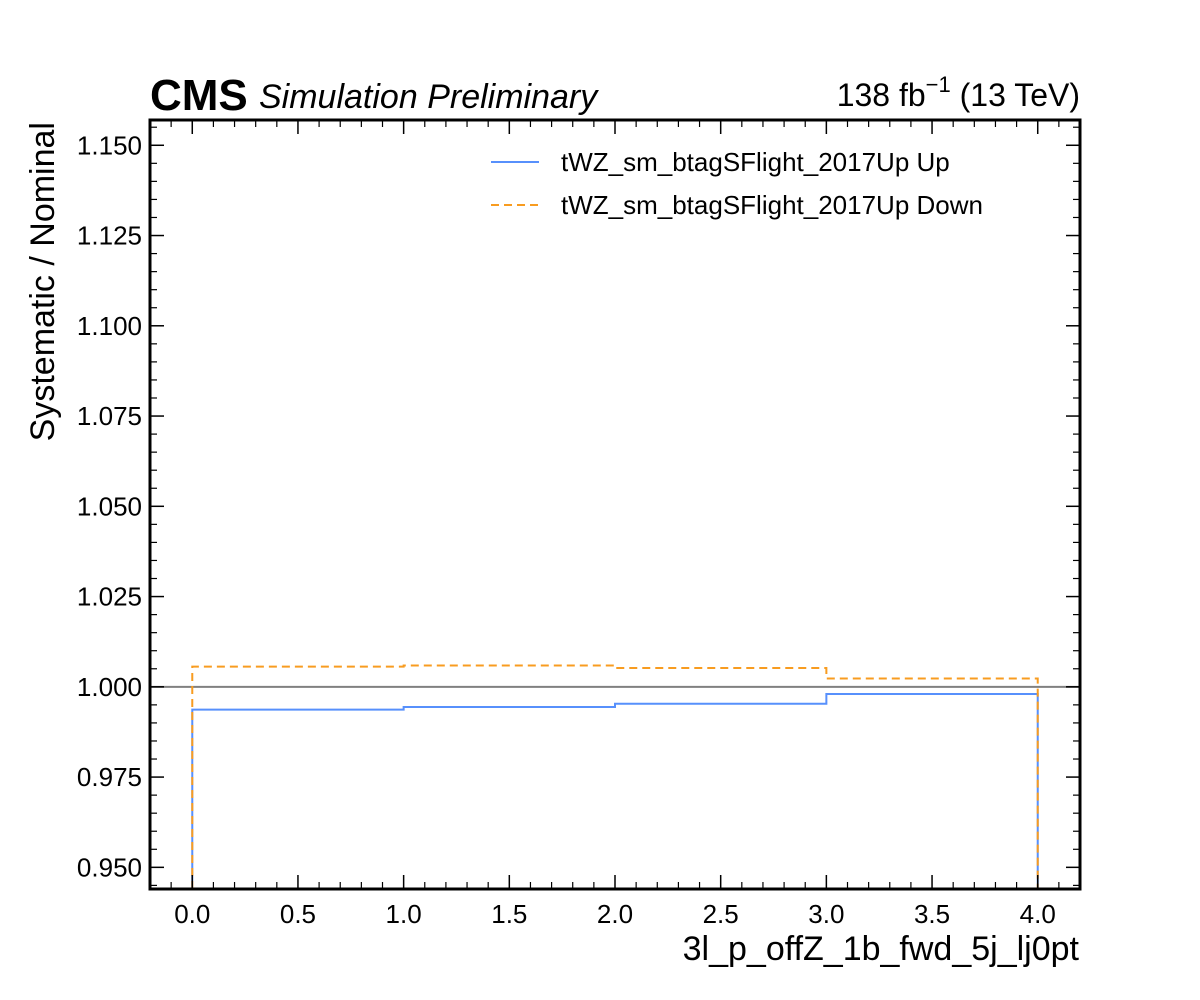 This screenshot has width=1200, height=1000. What do you see at coordinates (1015, 95) in the screenshot?
I see `lumi-suffix: (13 TeV)` at bounding box center [1015, 95].